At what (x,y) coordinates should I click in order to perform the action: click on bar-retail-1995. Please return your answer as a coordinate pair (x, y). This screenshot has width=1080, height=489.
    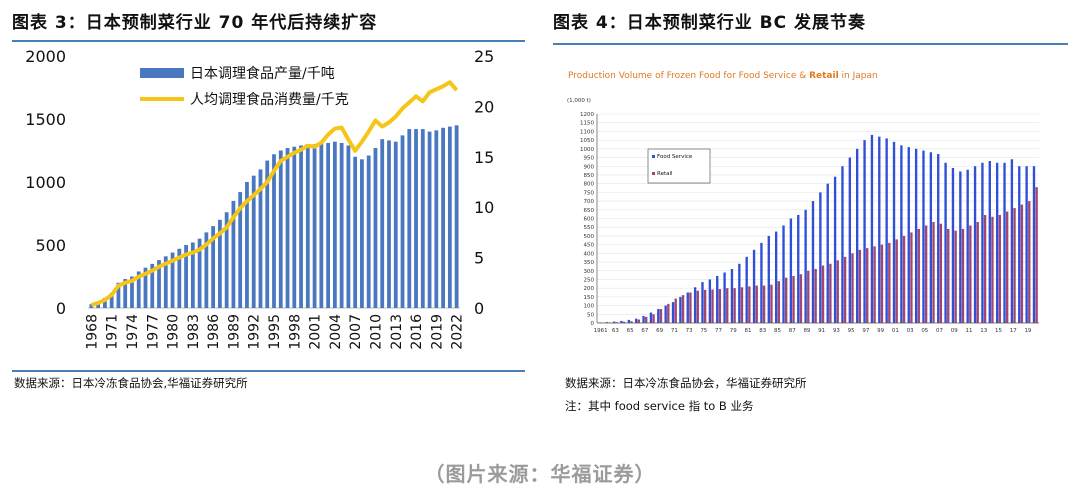
    Looking at the image, I should click on (852, 288).